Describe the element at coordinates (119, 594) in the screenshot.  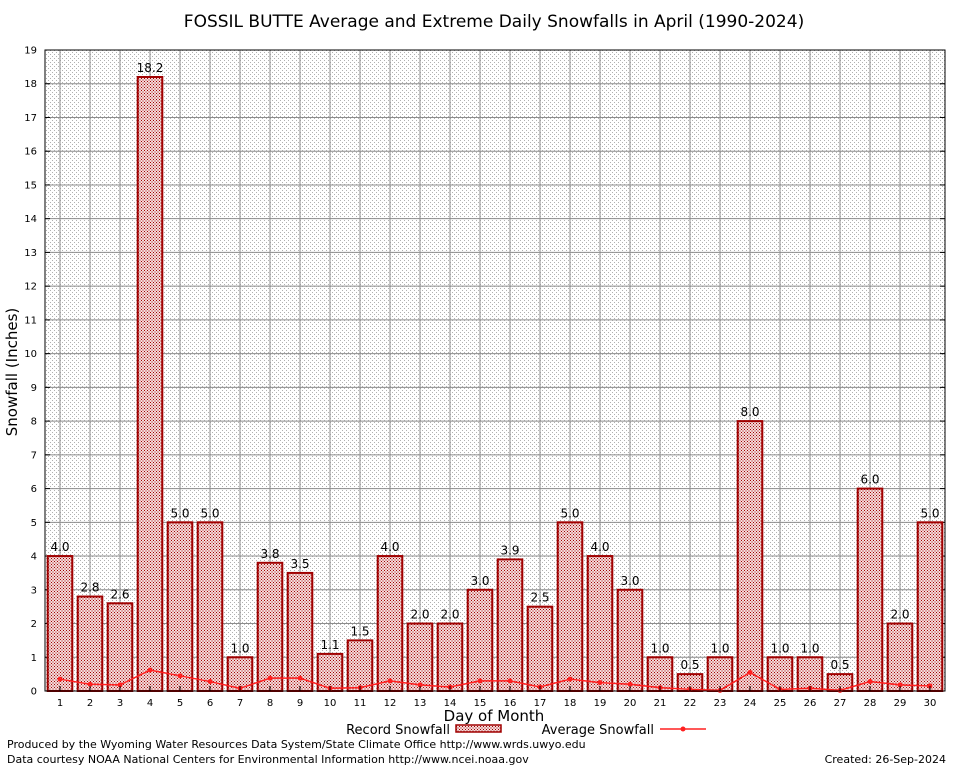
I see `bar-value-label: 2.6` at that location.